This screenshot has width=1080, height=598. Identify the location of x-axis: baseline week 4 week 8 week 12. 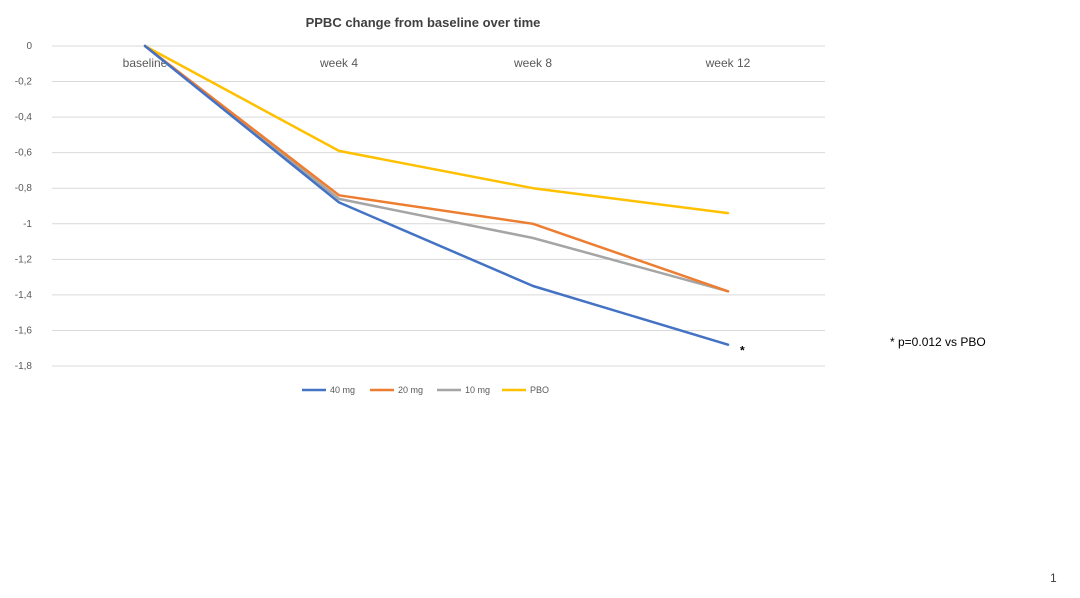
(437, 63).